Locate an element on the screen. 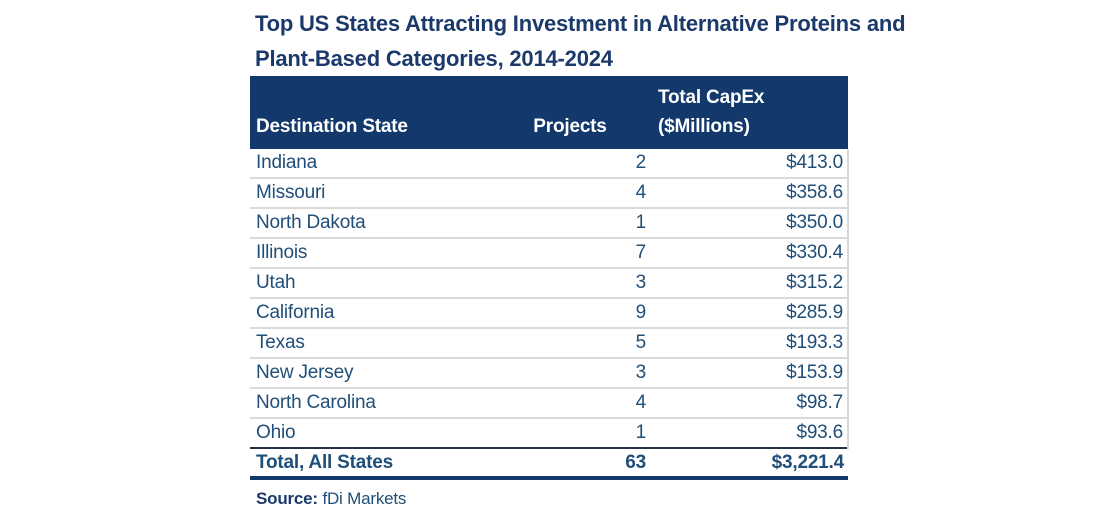  table-row: New Jersey 3 $153.9 is located at coordinates (549, 373).